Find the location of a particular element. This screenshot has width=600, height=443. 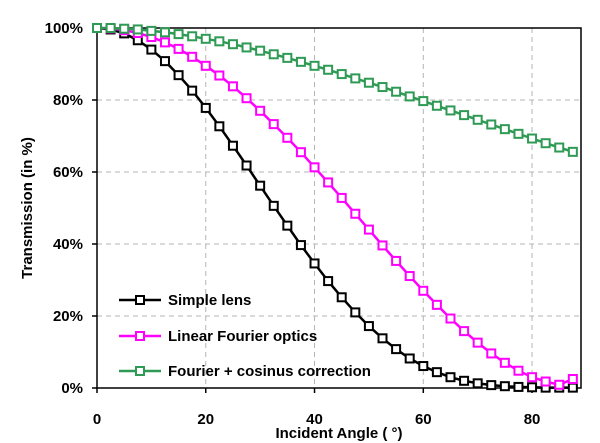

y-tick-label: 0% is located at coordinates (72, 388).